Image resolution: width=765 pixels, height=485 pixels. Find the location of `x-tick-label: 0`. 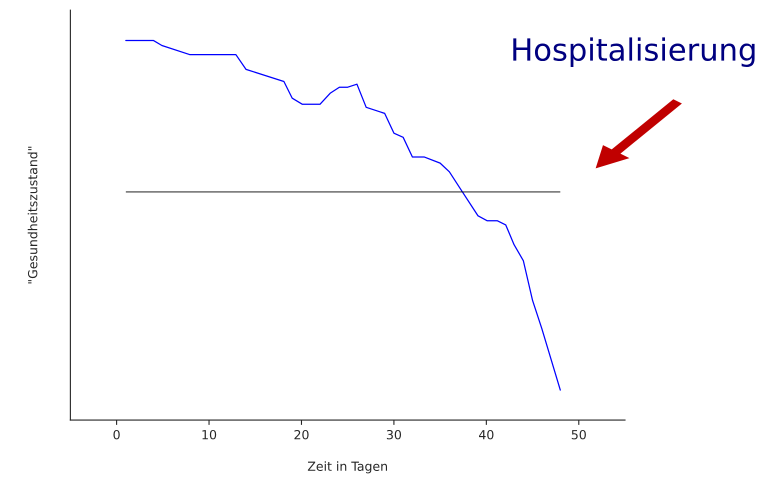

x-tick-label: 0 is located at coordinates (116, 435).